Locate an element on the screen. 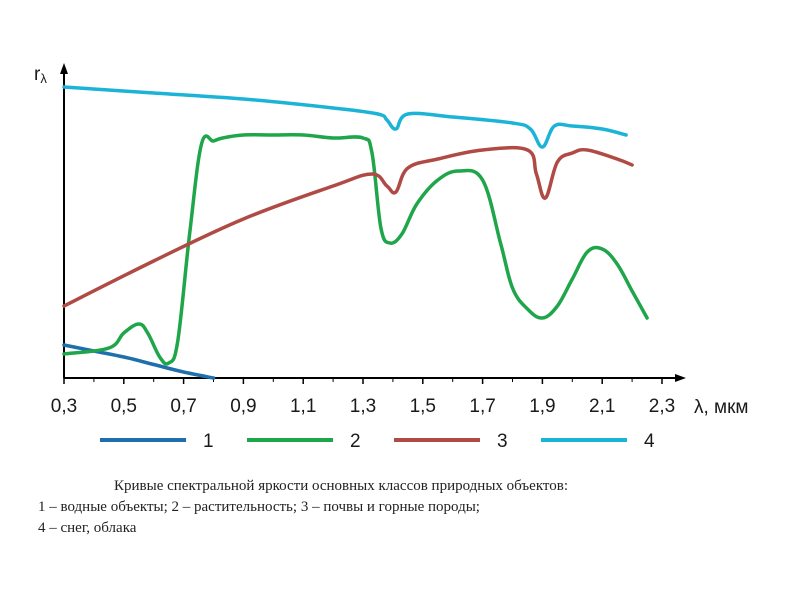 The width and height of the screenshot is (800, 600). x-tick-label: 0,9 is located at coordinates (243, 406).